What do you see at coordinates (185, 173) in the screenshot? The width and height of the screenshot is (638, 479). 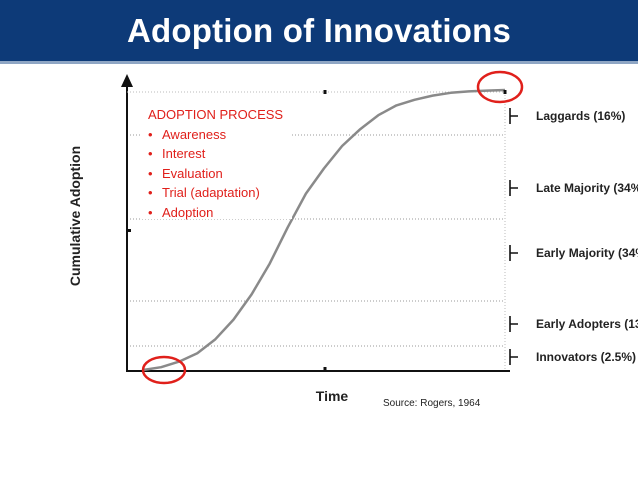 I see `process-item-evaluation: • Evaluation` at bounding box center [185, 173].